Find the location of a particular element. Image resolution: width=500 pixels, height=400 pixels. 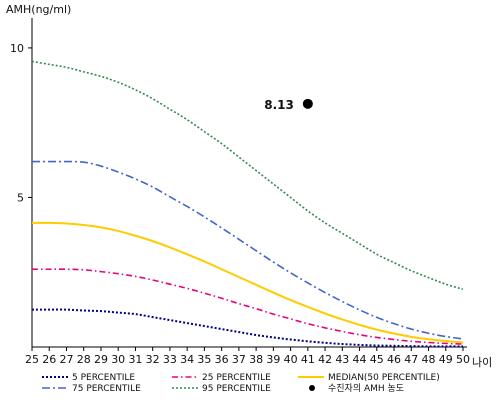

patient-amh-point is located at coordinates (307, 103).